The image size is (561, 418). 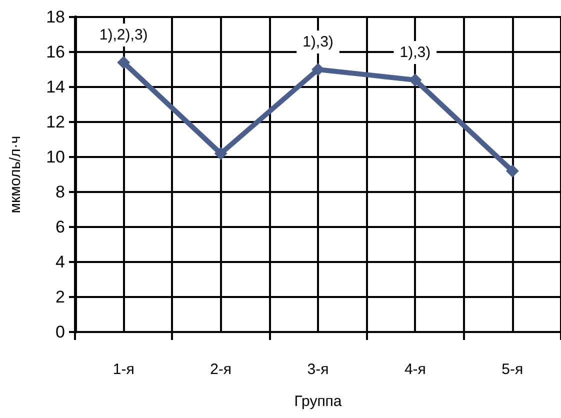 I want to click on y-tick-label: 14, so click(x=55, y=87).